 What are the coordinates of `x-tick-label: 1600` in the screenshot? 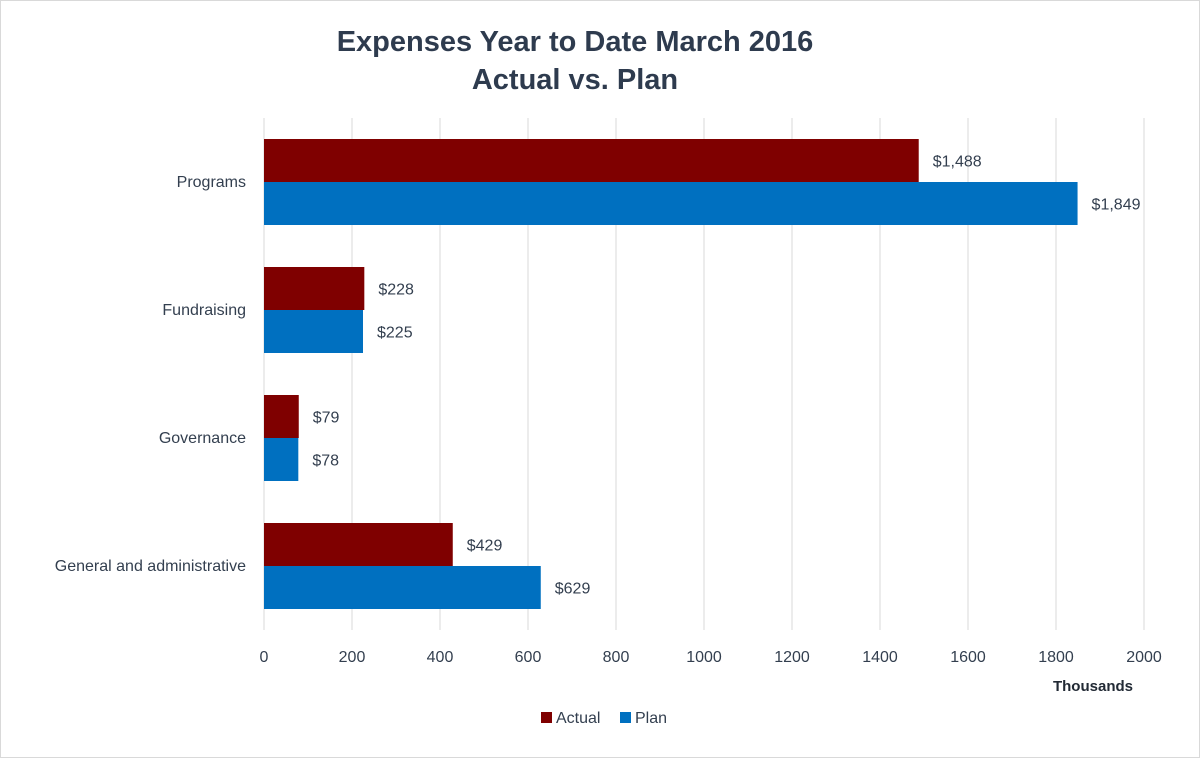 It's located at (968, 657).